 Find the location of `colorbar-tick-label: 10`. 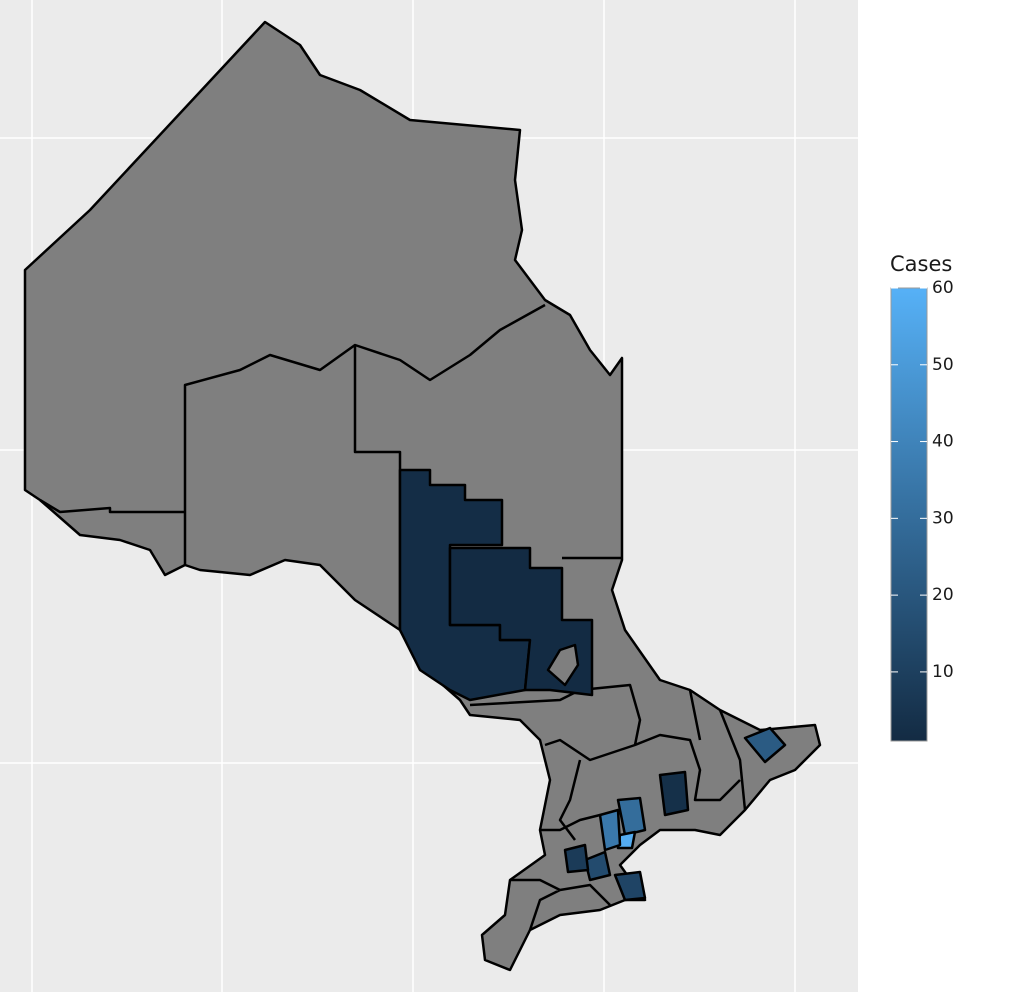

colorbar-tick-label: 10 is located at coordinates (943, 672).